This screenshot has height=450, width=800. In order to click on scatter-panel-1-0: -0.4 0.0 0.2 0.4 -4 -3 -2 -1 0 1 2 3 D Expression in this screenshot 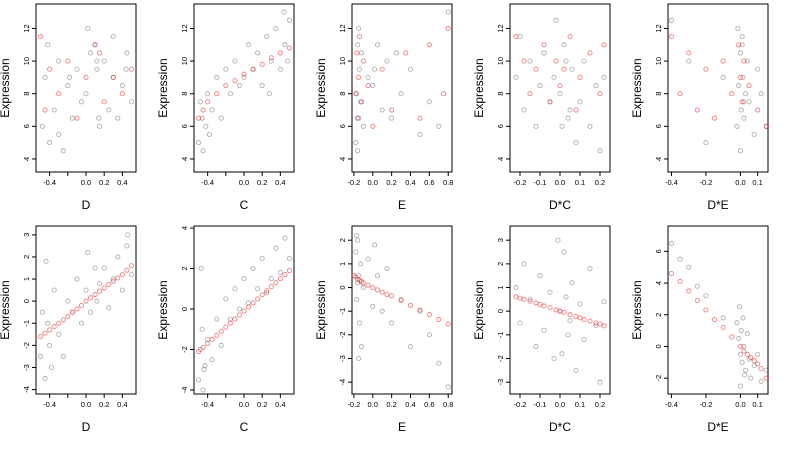, I will do `click(68, 329)`.